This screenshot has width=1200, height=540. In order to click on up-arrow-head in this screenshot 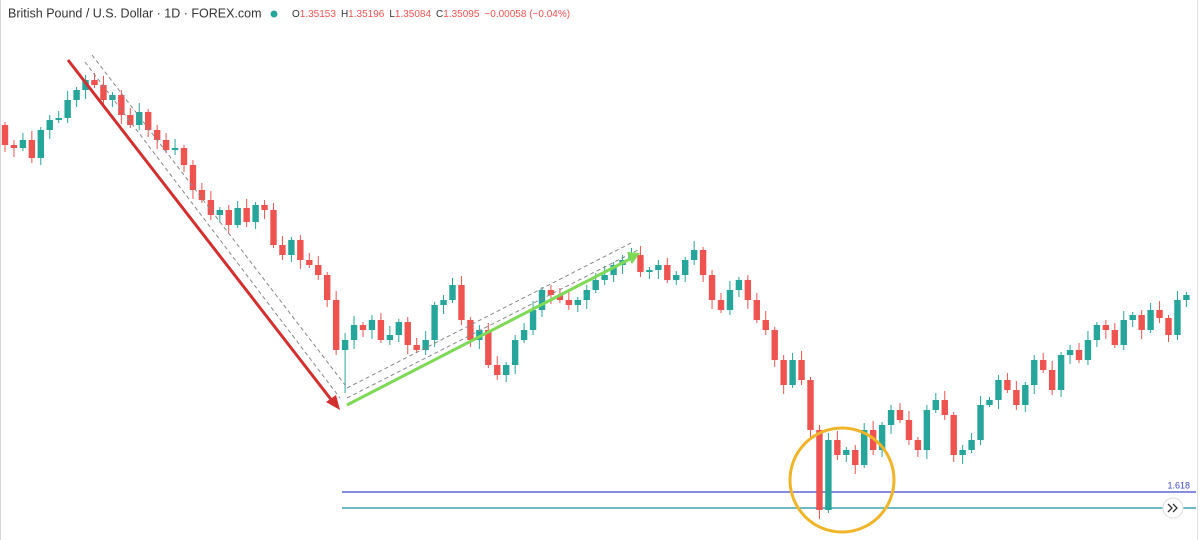, I will do `click(633, 258)`.